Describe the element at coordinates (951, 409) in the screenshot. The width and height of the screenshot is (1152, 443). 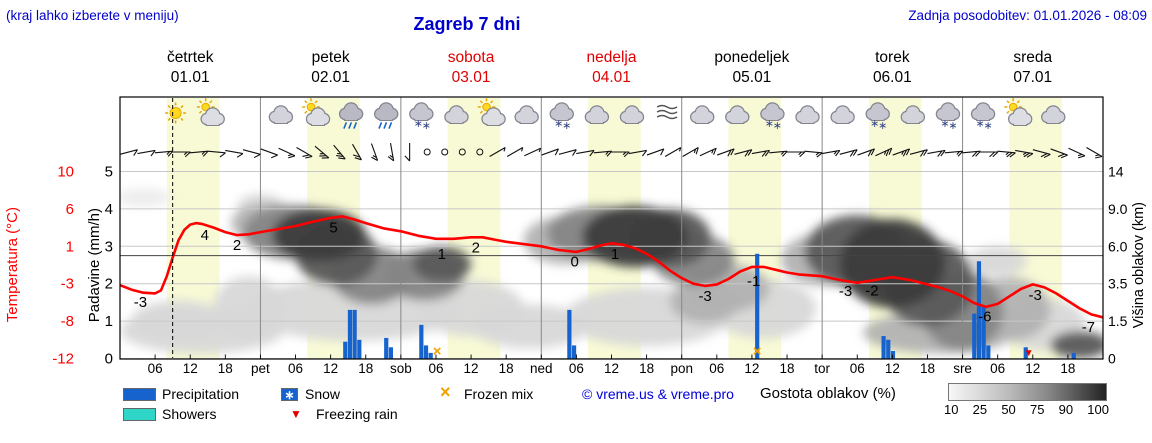
I see `cloud-density-tick: 10` at that location.